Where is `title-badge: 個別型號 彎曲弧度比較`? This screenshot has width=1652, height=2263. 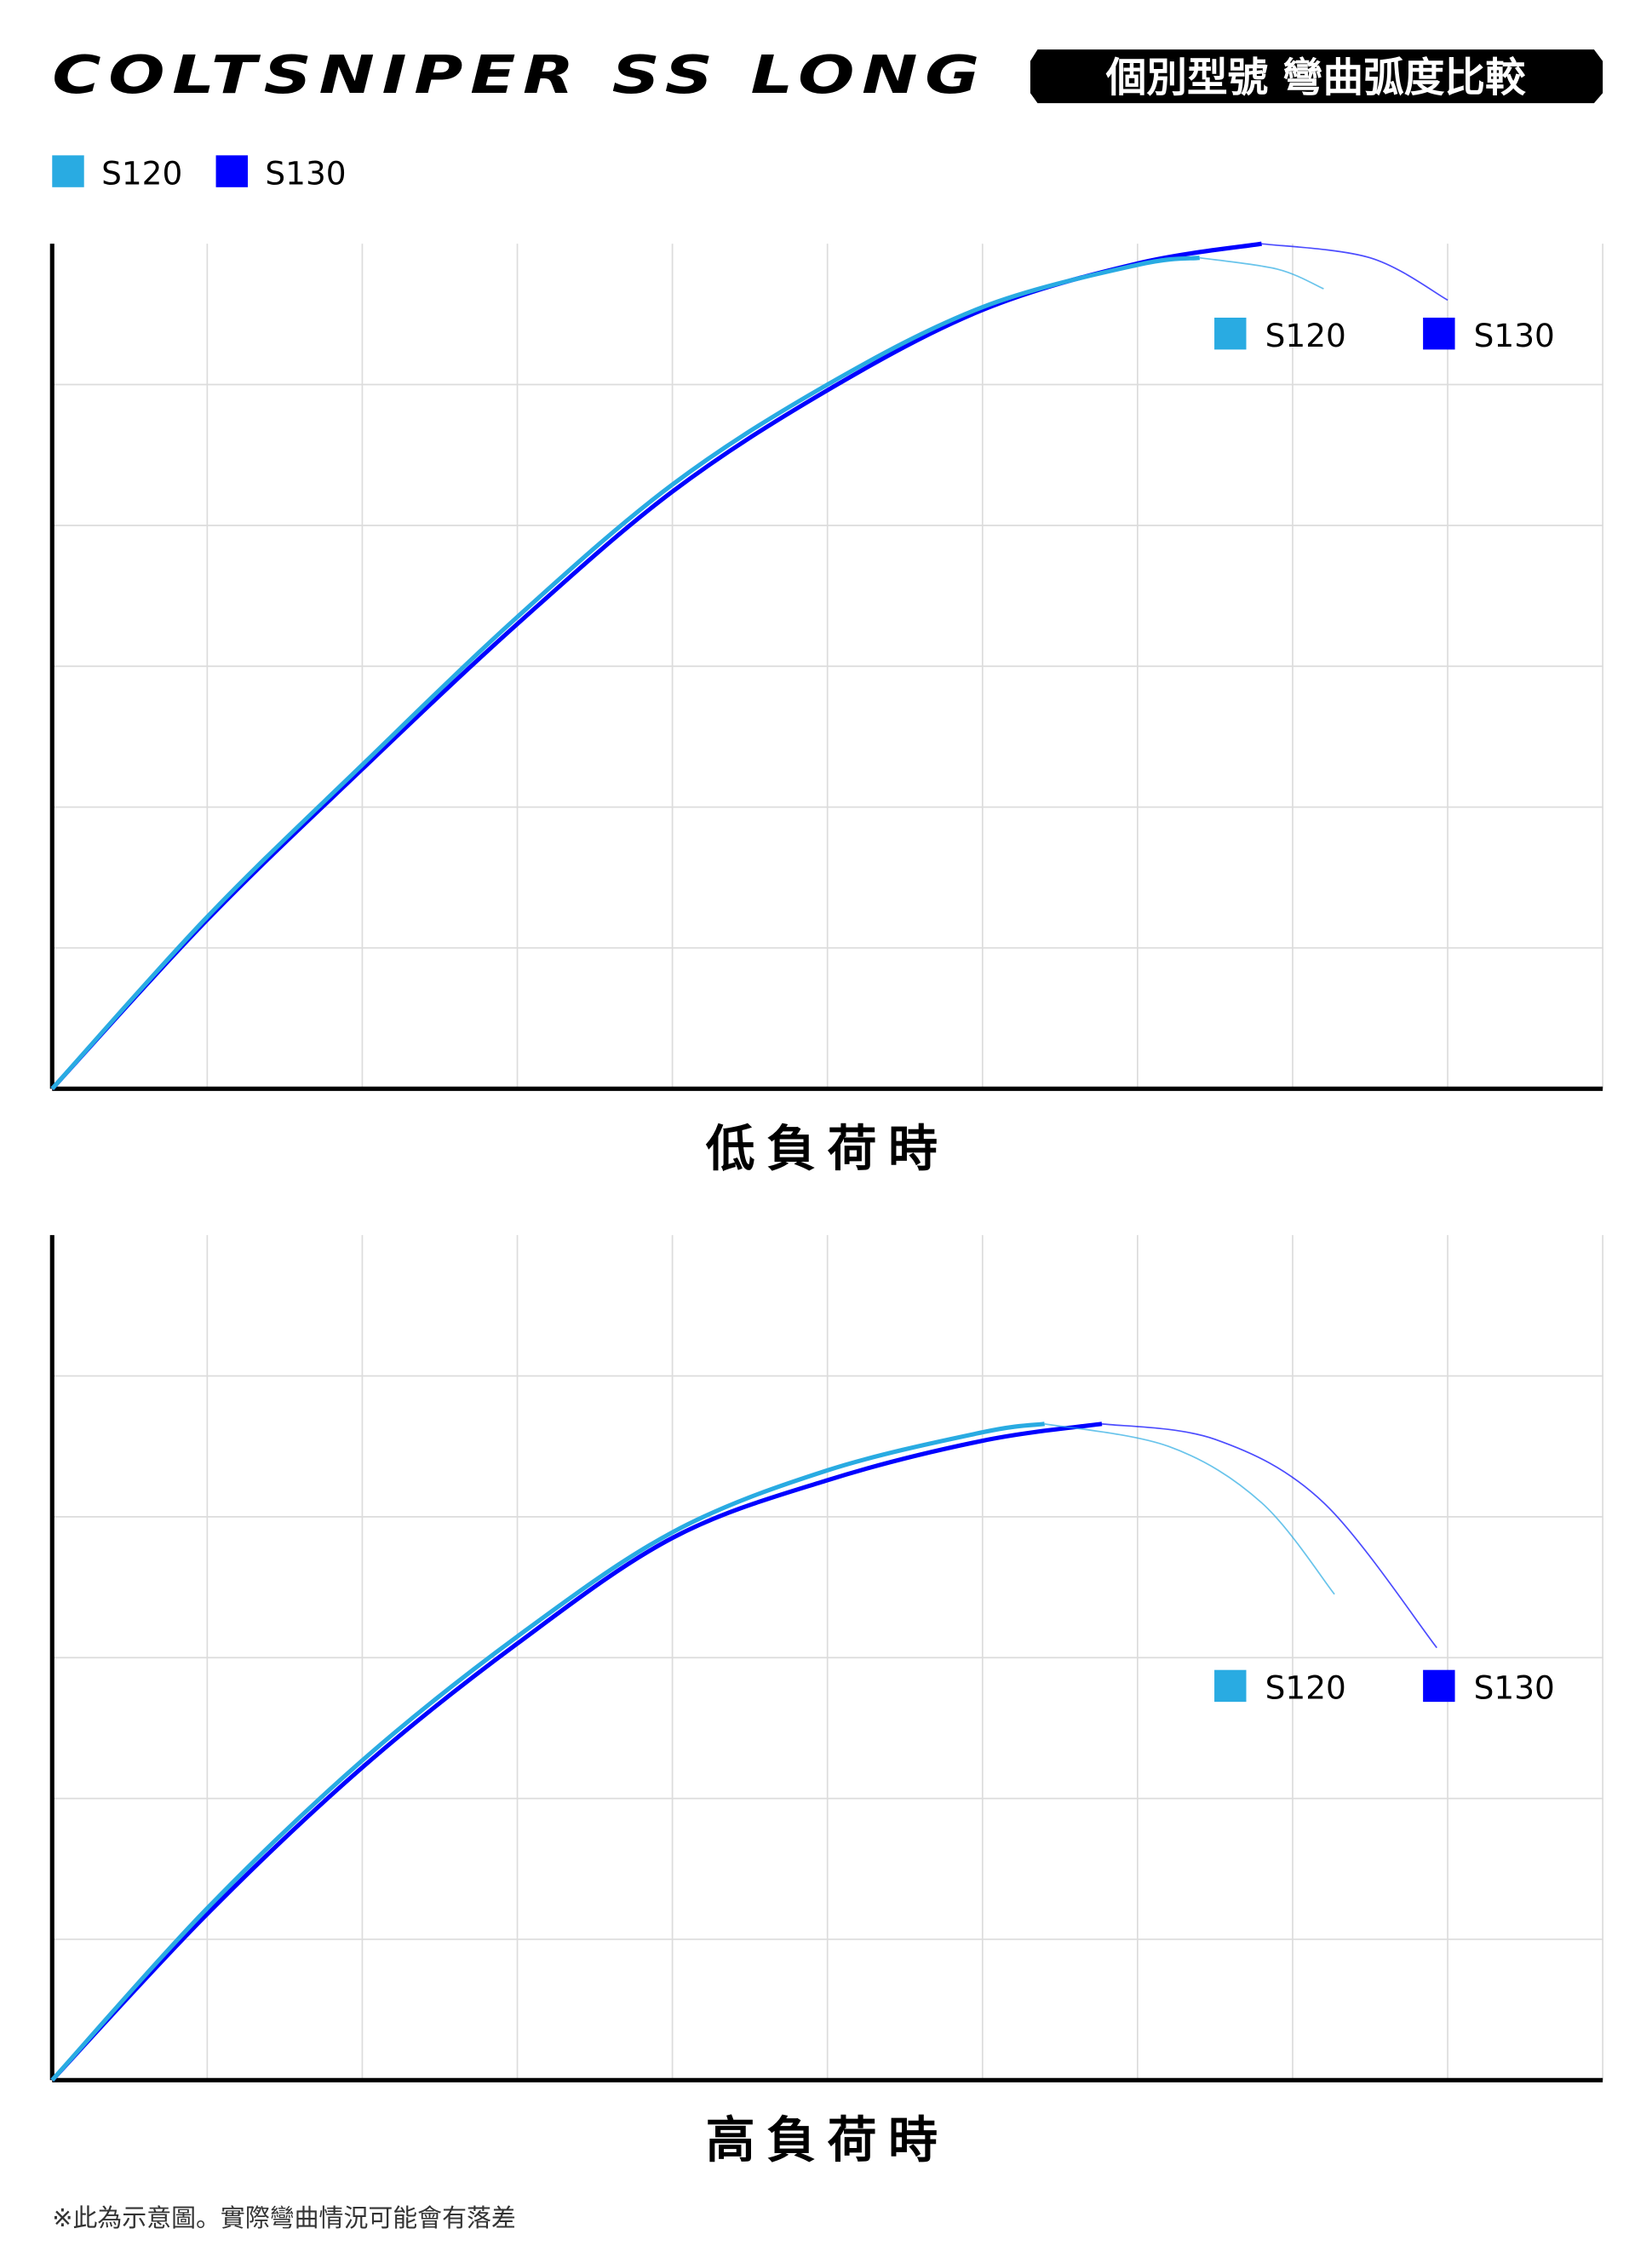
title-badge: 個別型號 彎曲弧度比較 is located at coordinates (1316, 76).